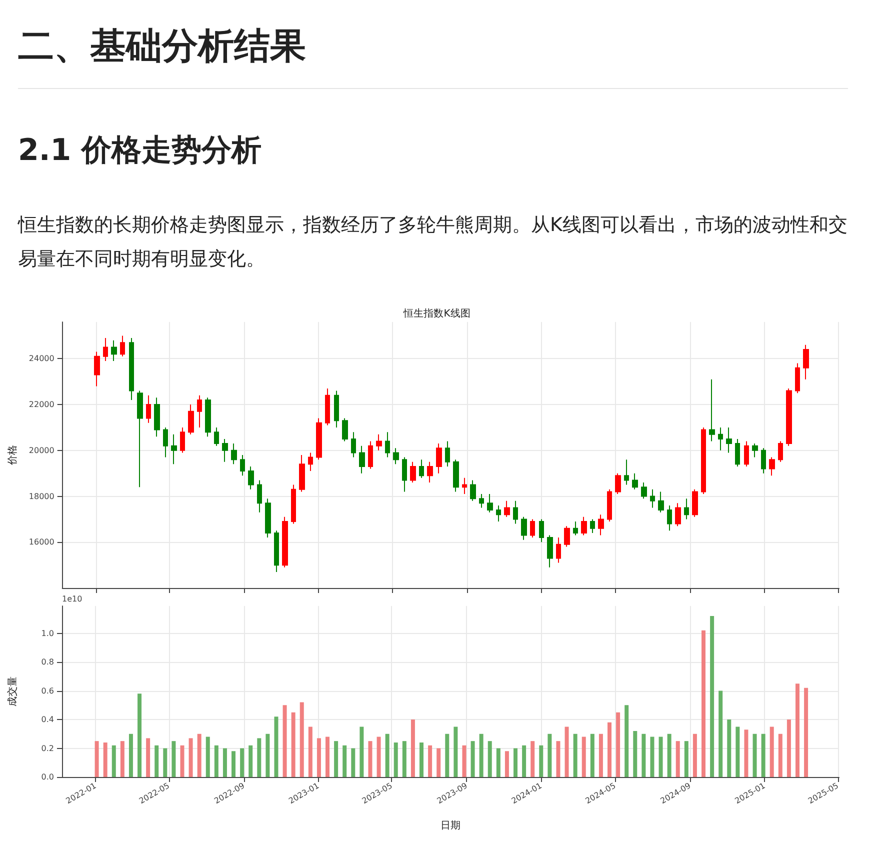  Describe the element at coordinates (12, 691) in the screenshot. I see `y-axis-title: 成交量` at that location.